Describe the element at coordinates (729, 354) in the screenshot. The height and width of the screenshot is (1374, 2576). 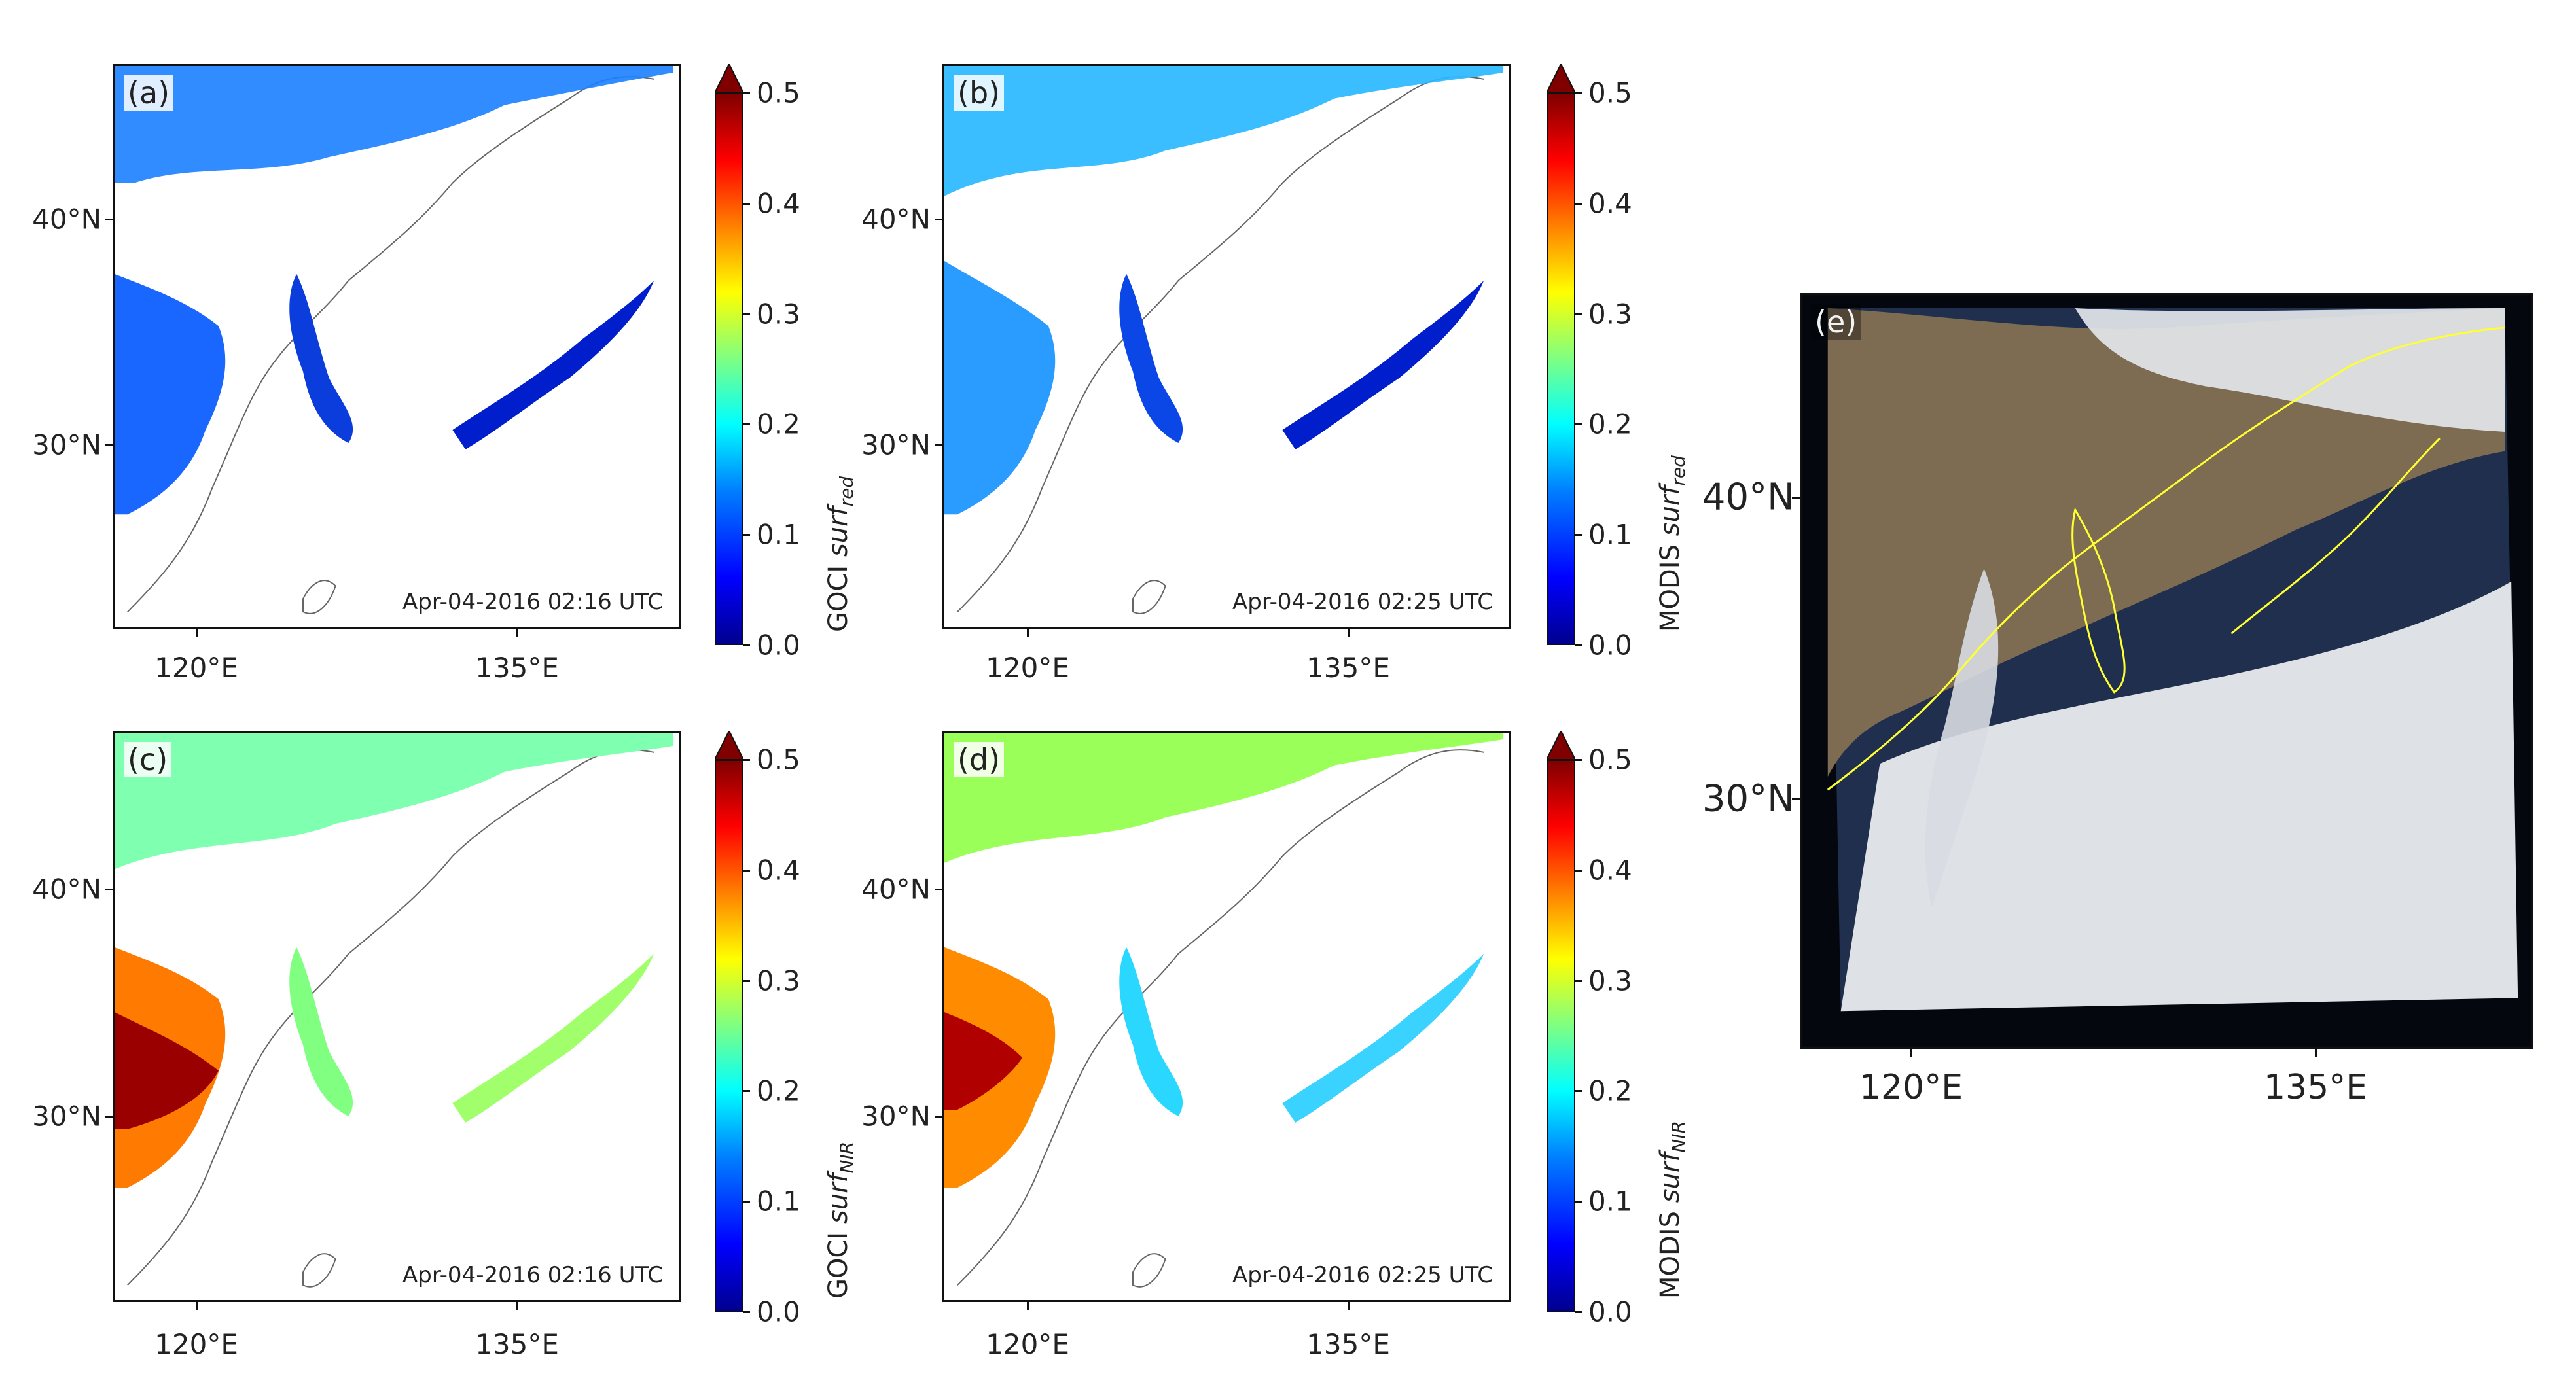
I see `colorbar-a` at that location.